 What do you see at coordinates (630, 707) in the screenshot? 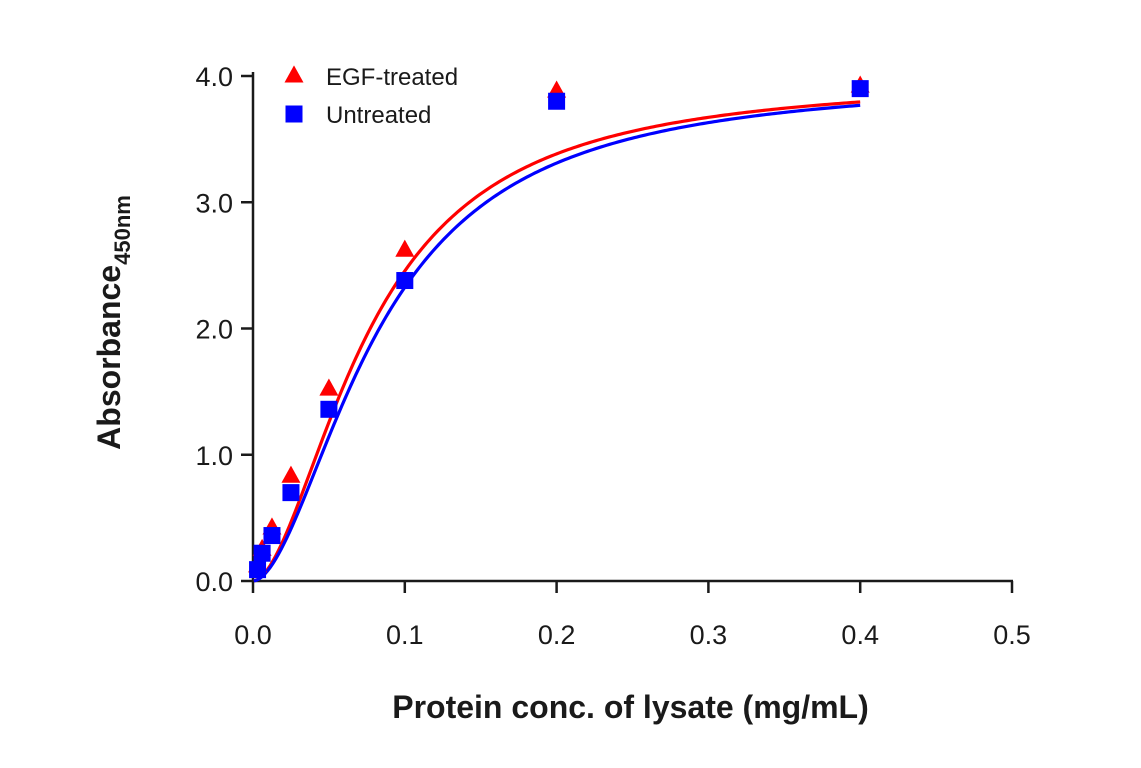
I see `x-axis-title: Protein conc. of lysate (mg/mL)` at bounding box center [630, 707].